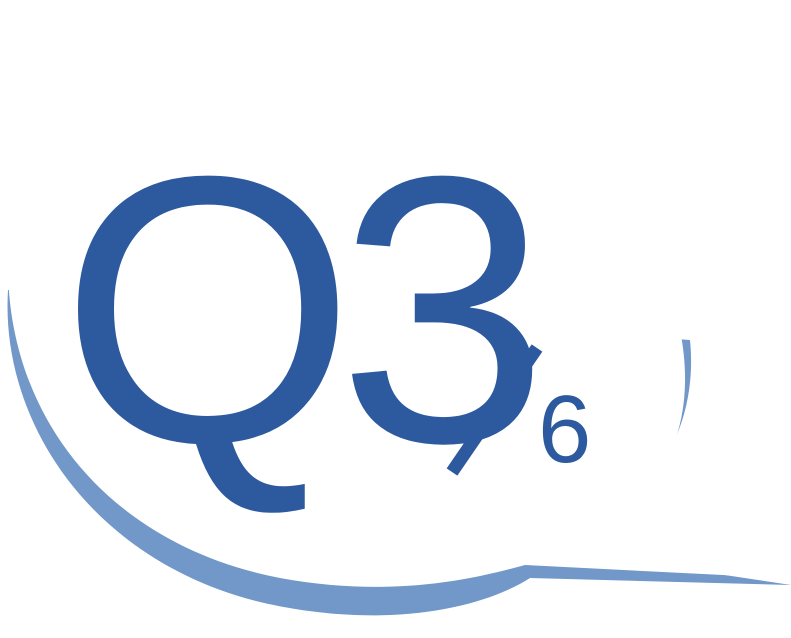 The image size is (791, 638). Describe the element at coordinates (494, 410) in the screenshot. I see `slash-line` at that location.